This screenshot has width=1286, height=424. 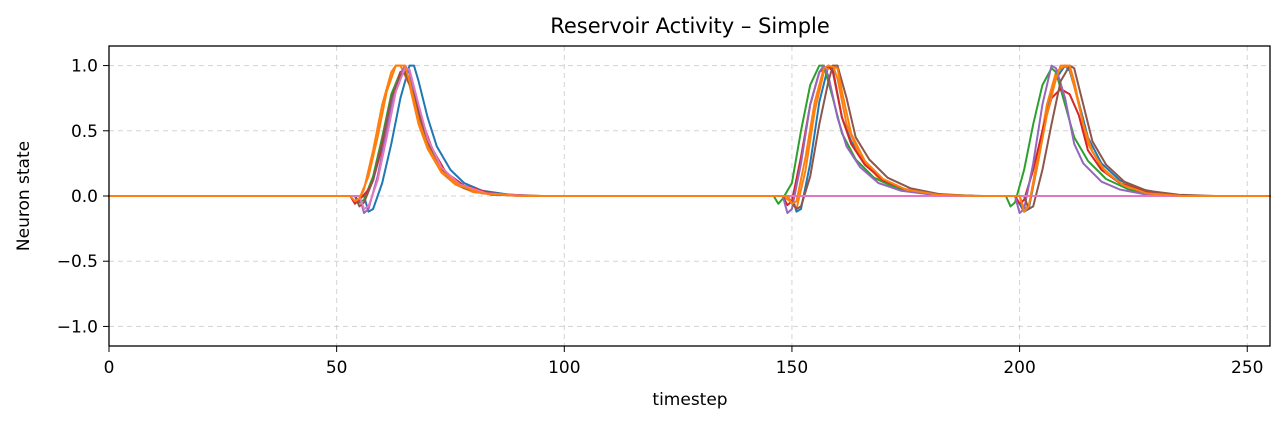 What do you see at coordinates (564, 368) in the screenshot?
I see `x-tick-label: 100` at bounding box center [564, 368].